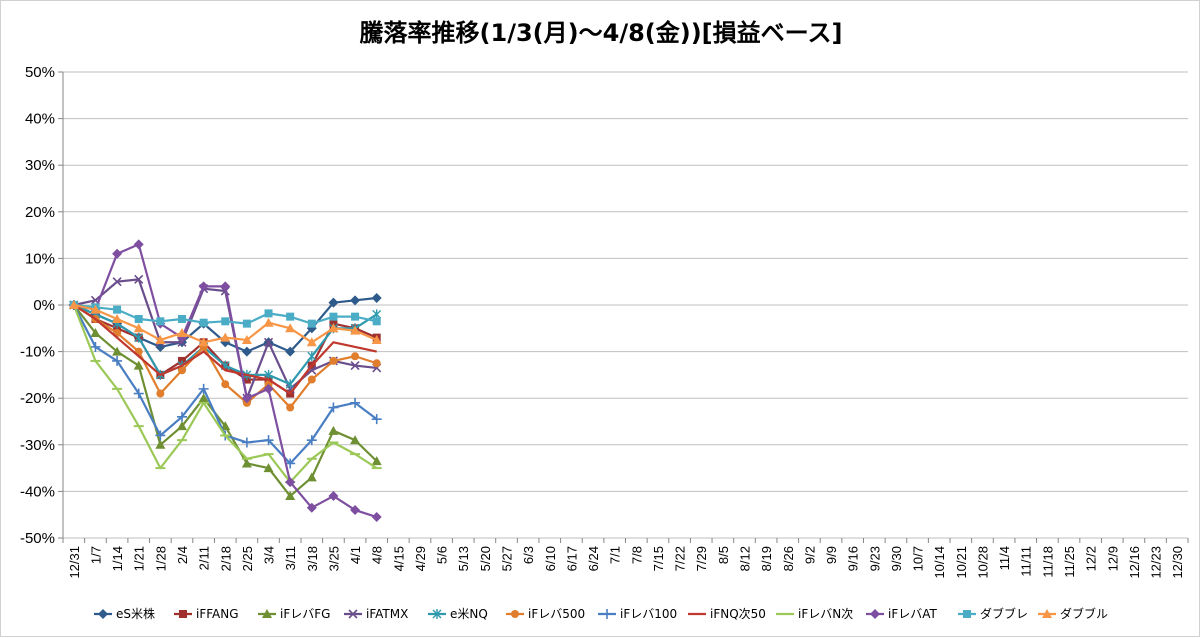  I want to click on x-tick-label: 9/2, so click(809, 555).